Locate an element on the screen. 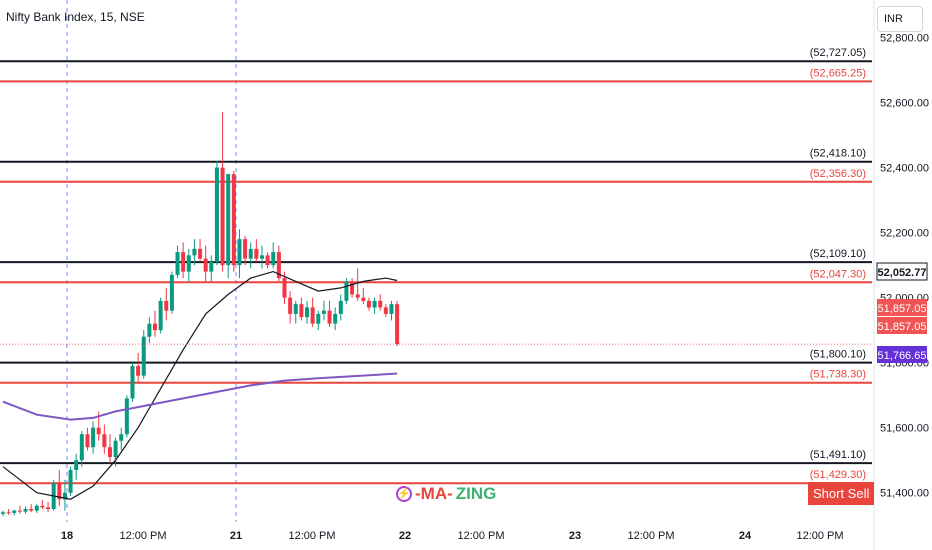  time-tick-label: 18 is located at coordinates (67, 536).